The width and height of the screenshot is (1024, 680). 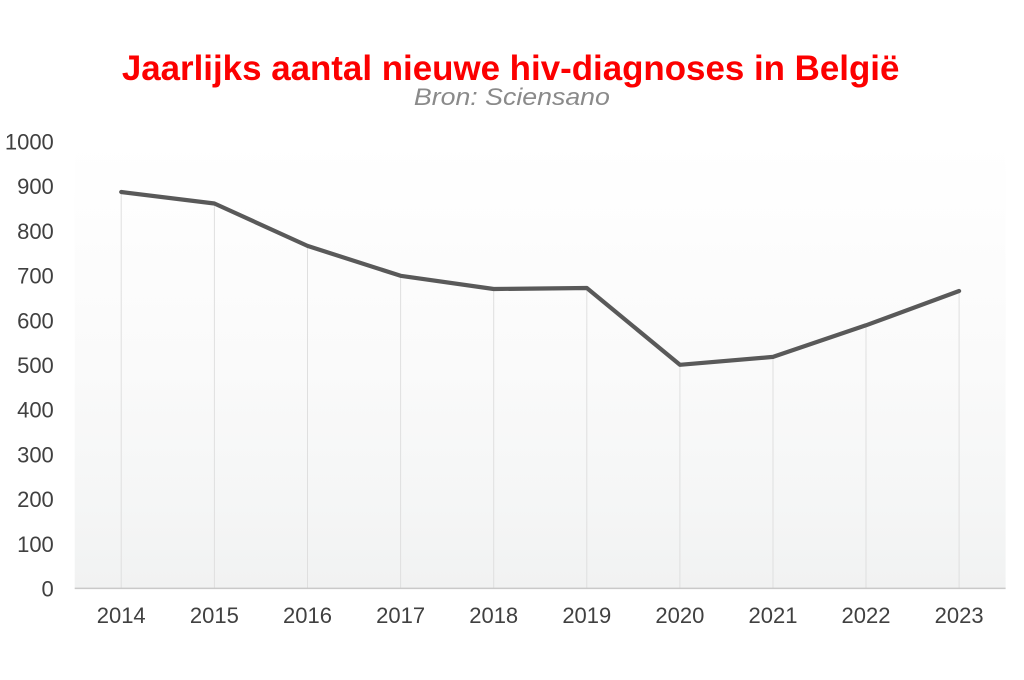 What do you see at coordinates (773, 615) in the screenshot?
I see `svg-text: 2021` at bounding box center [773, 615].